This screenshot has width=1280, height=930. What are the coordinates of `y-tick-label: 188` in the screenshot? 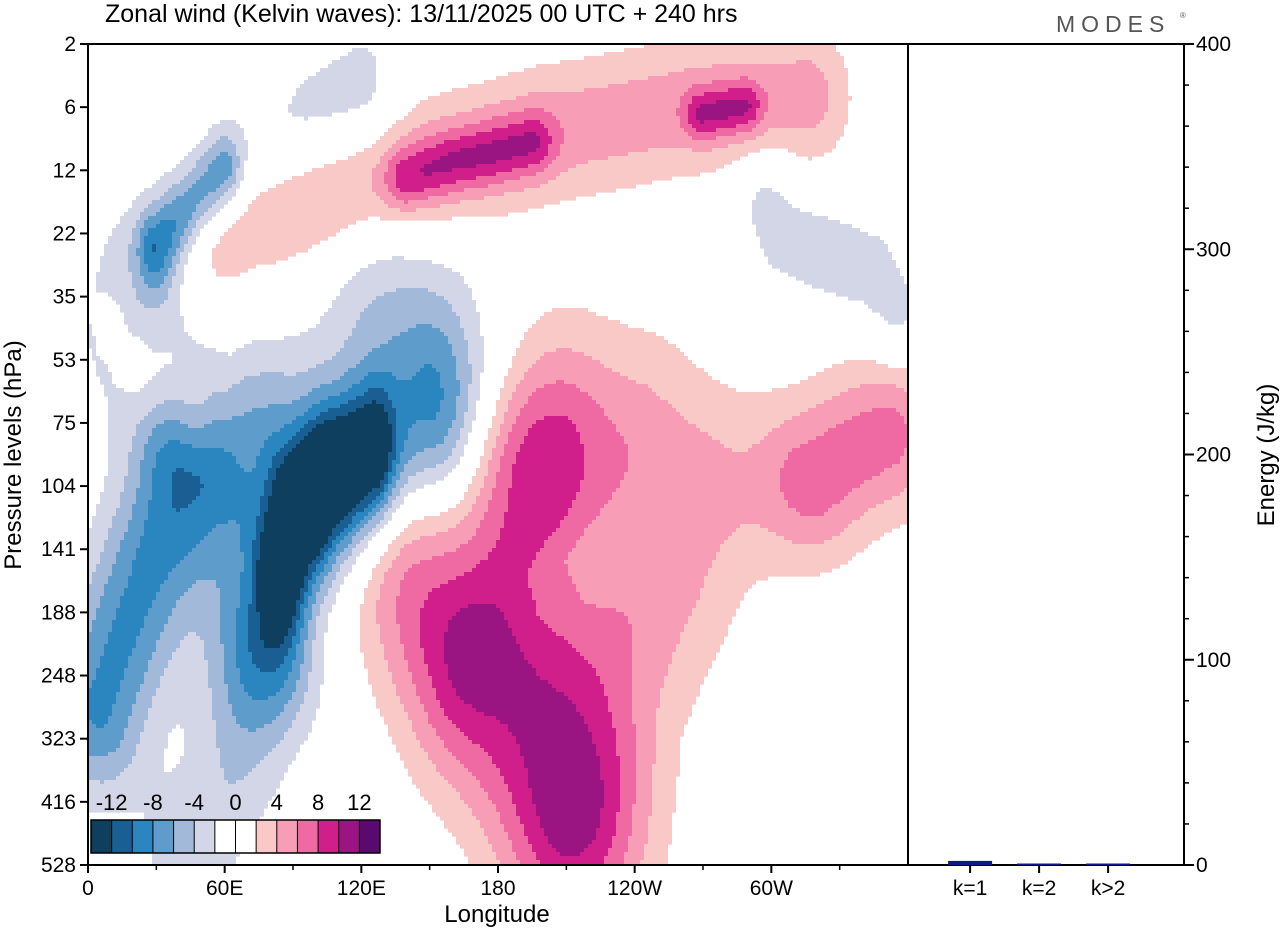 It's located at (58, 612).